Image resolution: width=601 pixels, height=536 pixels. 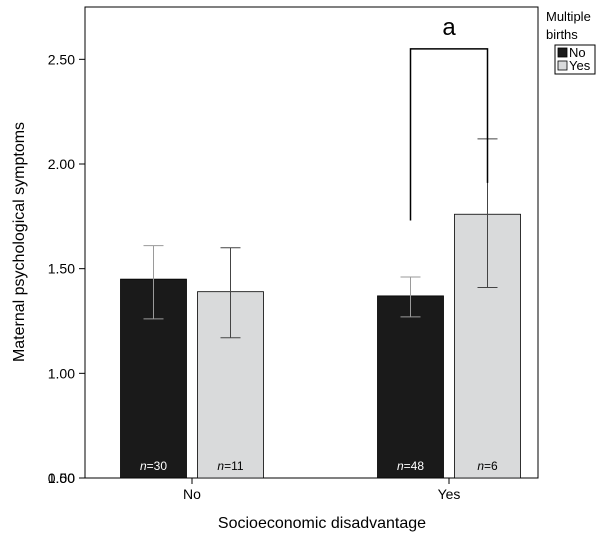 What do you see at coordinates (319, 466) in the screenshot?
I see `n-labels: n=30 n=11 n=48 n=6` at bounding box center [319, 466].